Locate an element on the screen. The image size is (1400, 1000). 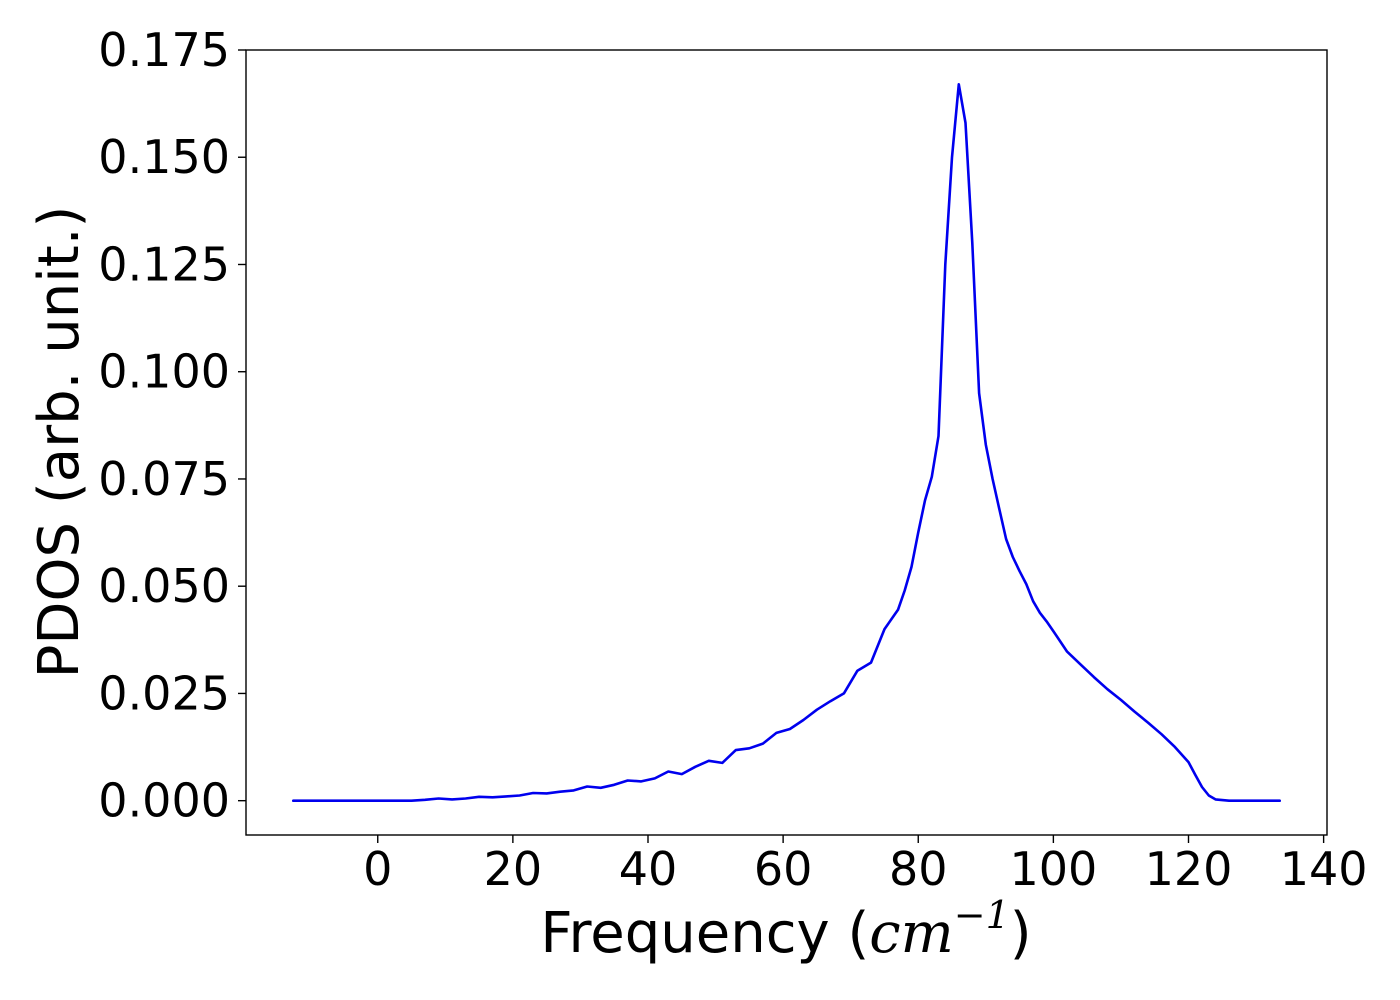
x-tick-label: 60 is located at coordinates (783, 869).